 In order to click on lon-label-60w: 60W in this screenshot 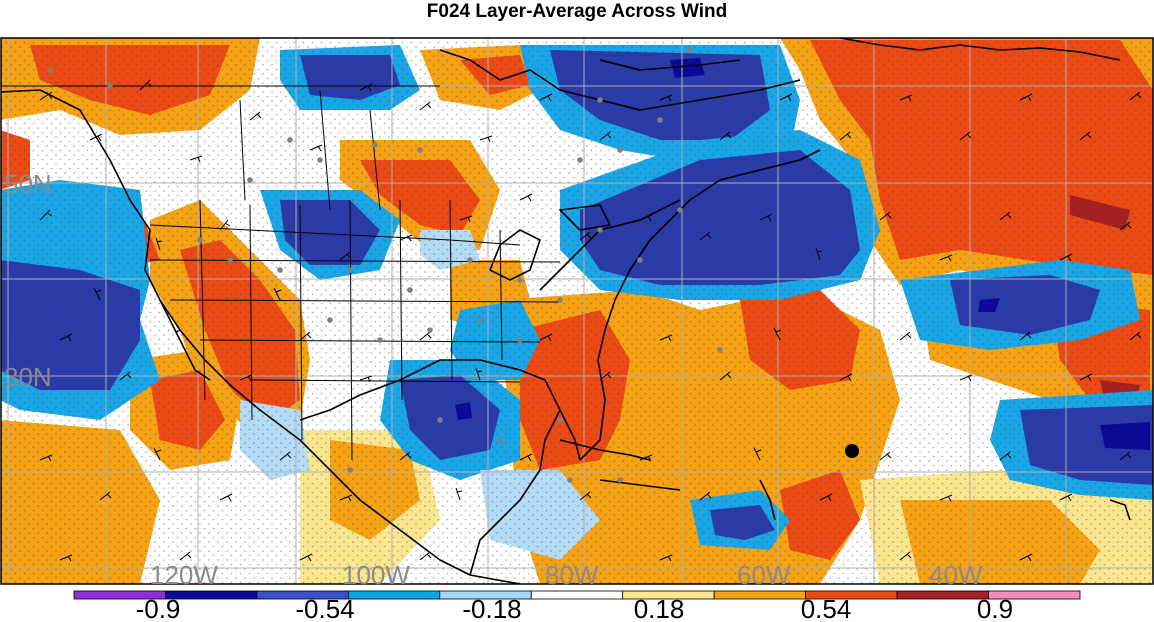, I will do `click(764, 573)`.